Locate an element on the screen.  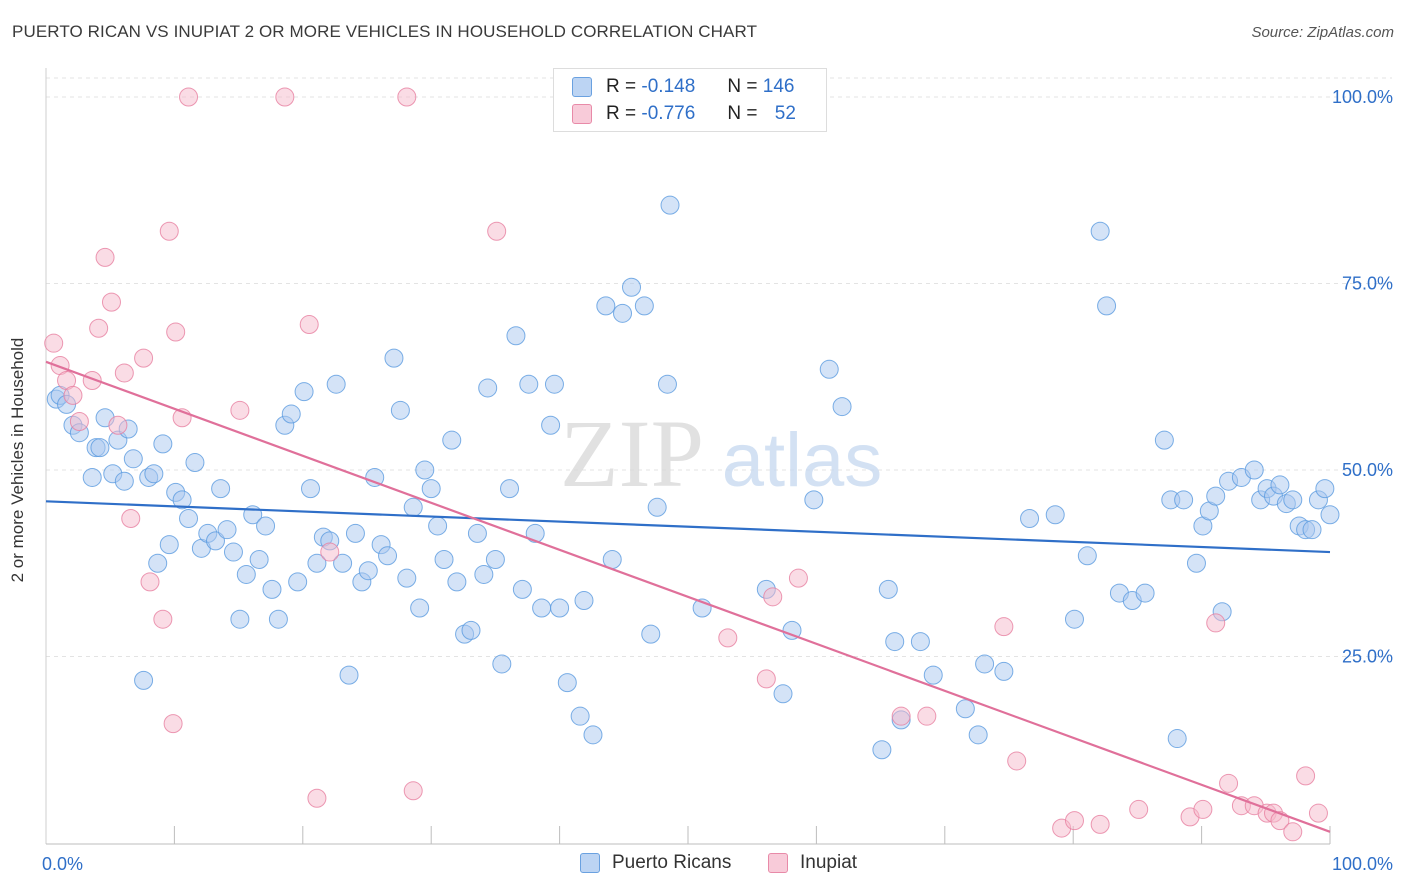
y-tick-label: 75.0% is located at coordinates (1367, 284).